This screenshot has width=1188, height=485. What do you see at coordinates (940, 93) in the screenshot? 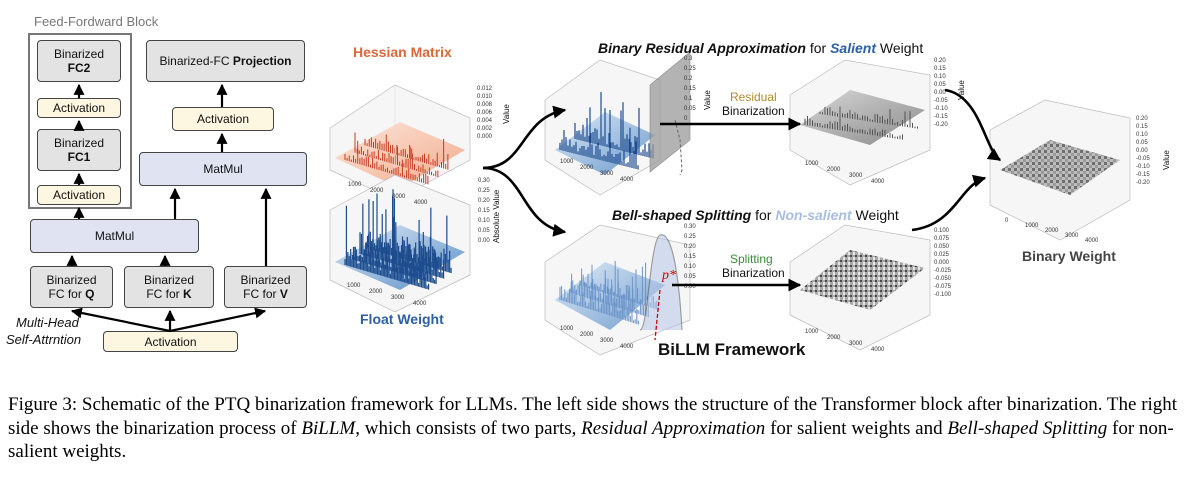
I see `residual-z-tick: 0.00` at bounding box center [940, 93].